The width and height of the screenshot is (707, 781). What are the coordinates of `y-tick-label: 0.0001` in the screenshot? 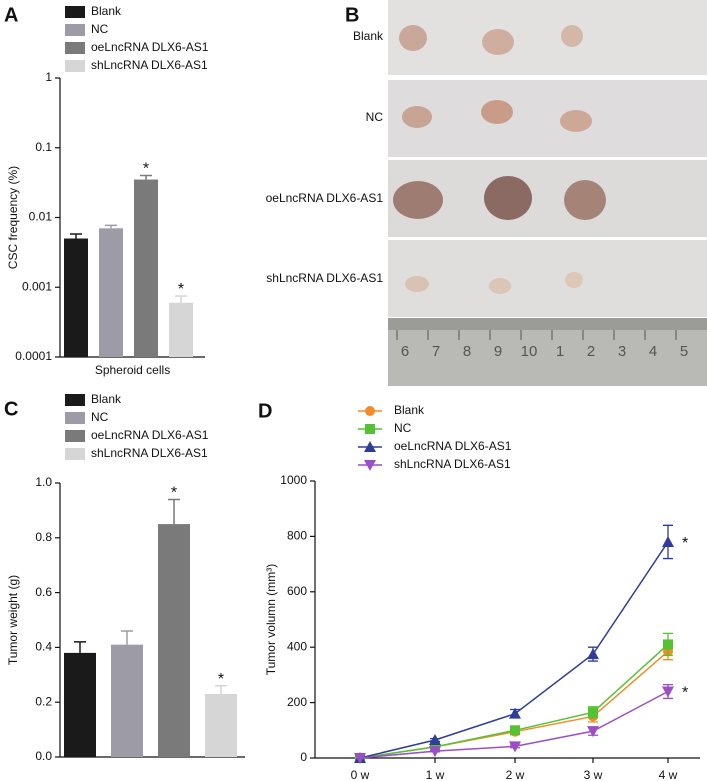 It's located at (33, 356).